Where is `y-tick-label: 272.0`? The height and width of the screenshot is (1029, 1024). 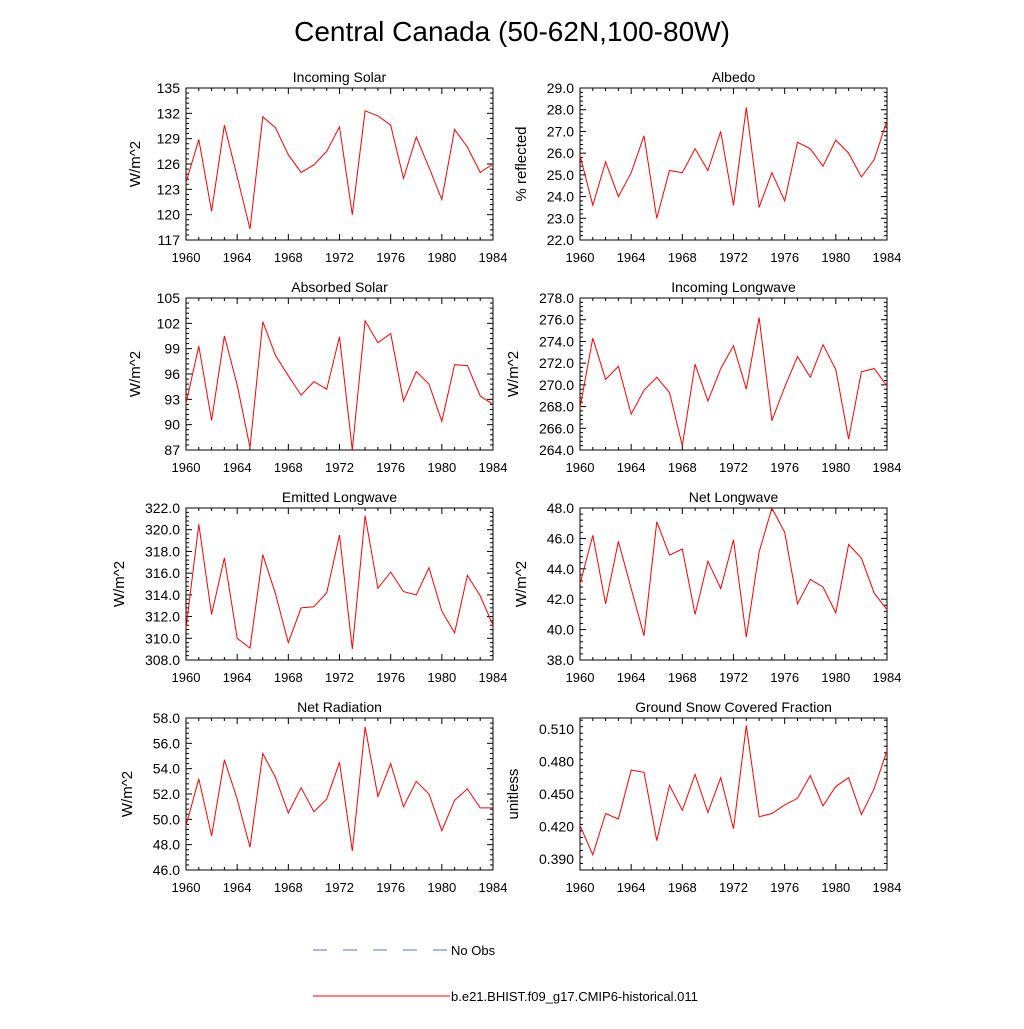
y-tick-label: 272.0 is located at coordinates (556, 363).